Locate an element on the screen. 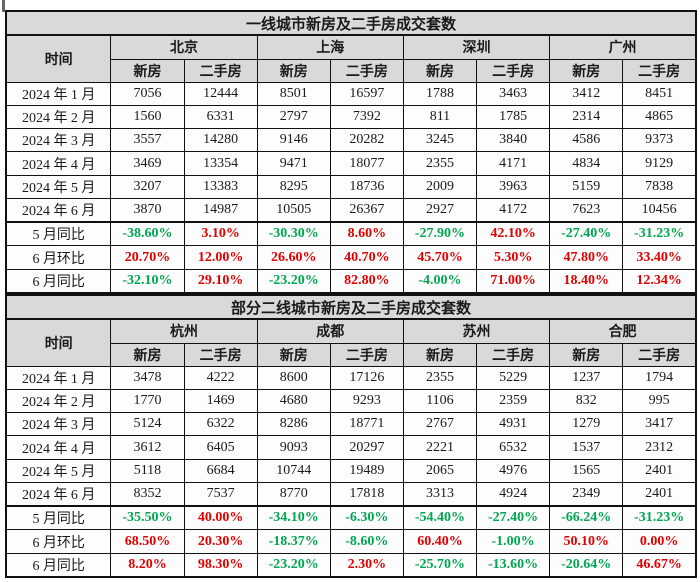  percent-cell: 47.80% is located at coordinates (586, 257).